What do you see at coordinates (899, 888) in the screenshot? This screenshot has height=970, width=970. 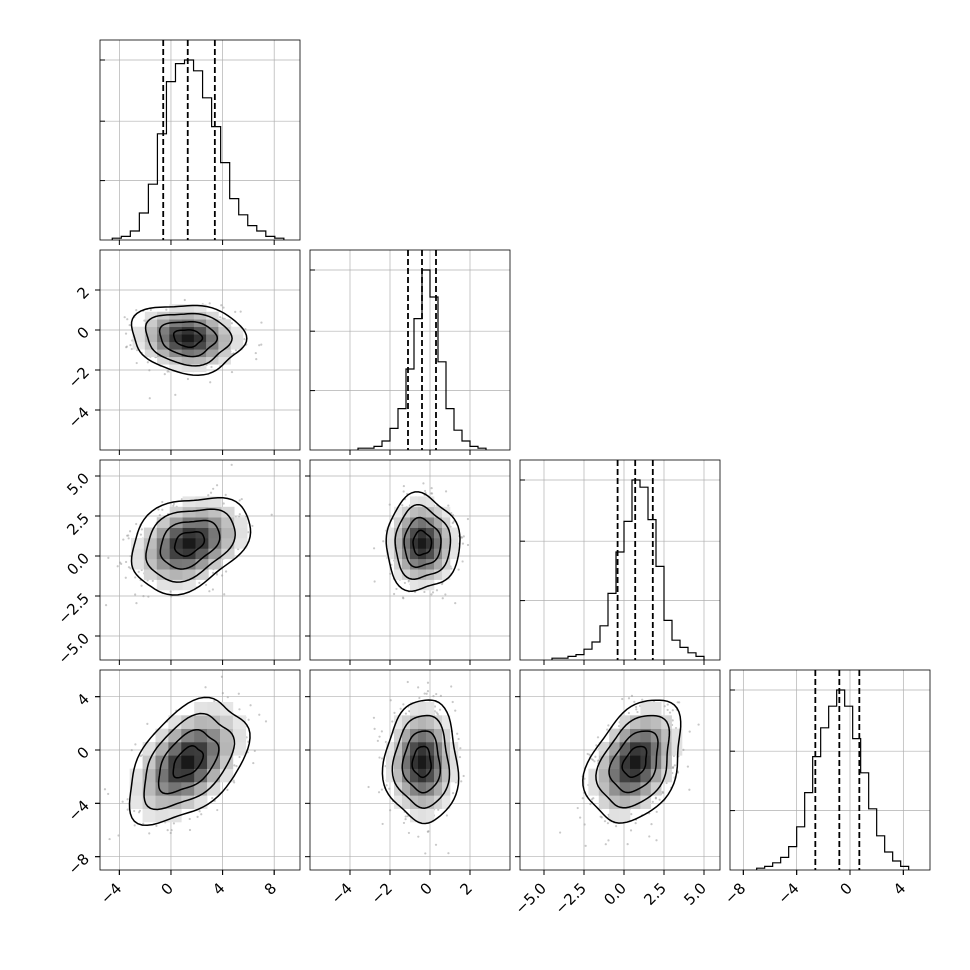 I see `x-tick-label: 4` at bounding box center [899, 888].